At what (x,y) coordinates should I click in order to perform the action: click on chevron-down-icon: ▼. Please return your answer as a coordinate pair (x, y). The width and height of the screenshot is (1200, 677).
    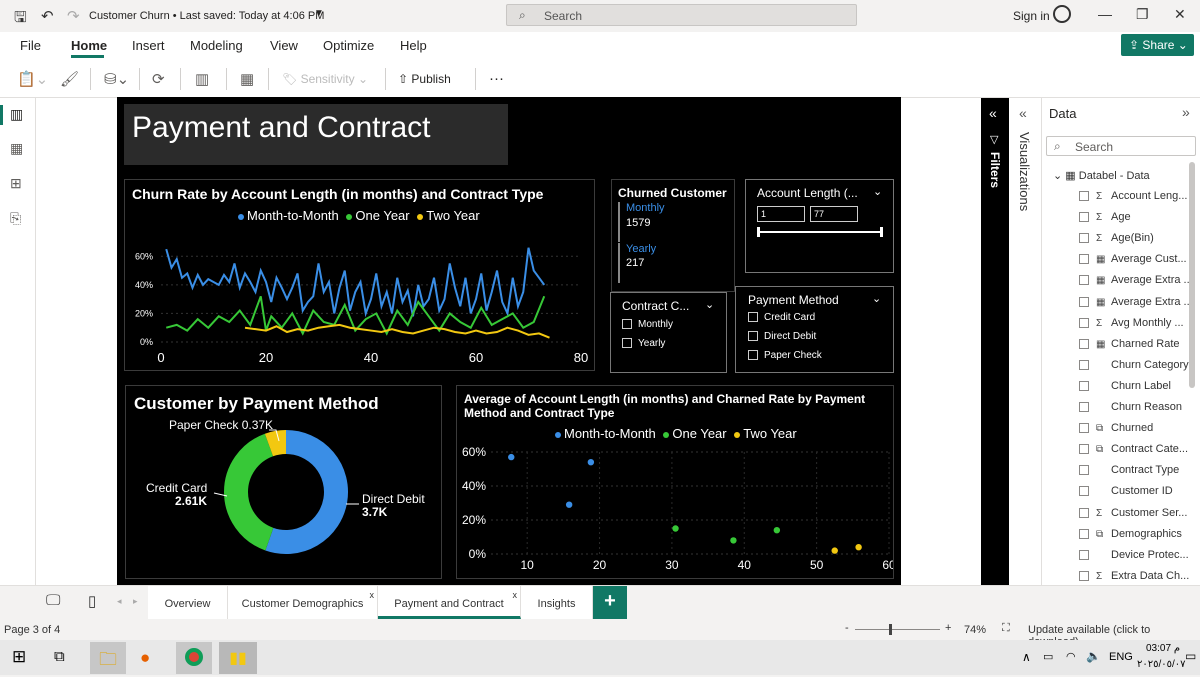
    Looking at the image, I should click on (319, 13).